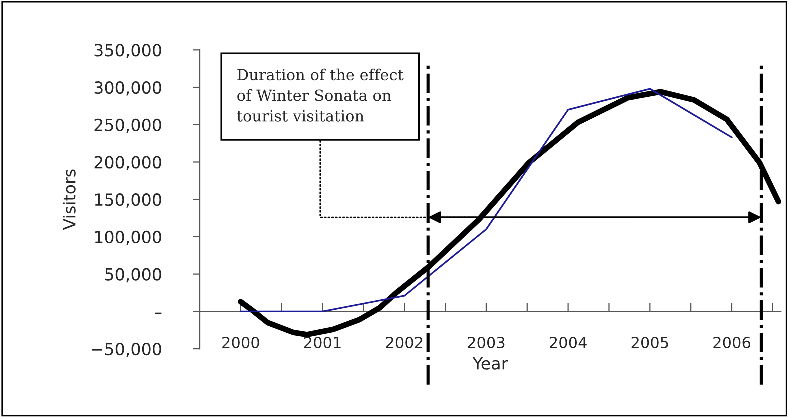 The image size is (789, 418). Describe the element at coordinates (128, 126) in the screenshot. I see `y-tick-label: 250,000` at that location.